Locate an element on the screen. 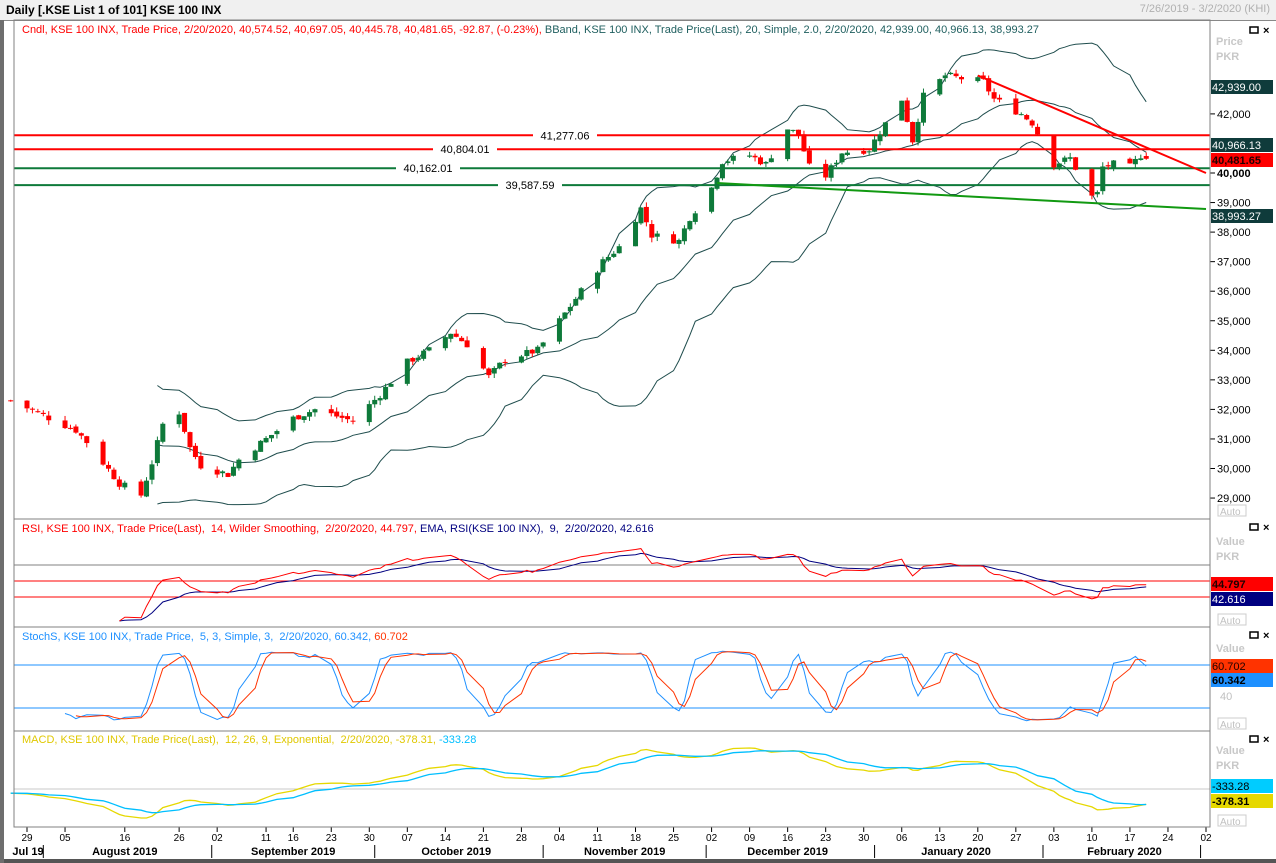 The image size is (1276, 863). date-tick-label: 24 is located at coordinates (1168, 838).